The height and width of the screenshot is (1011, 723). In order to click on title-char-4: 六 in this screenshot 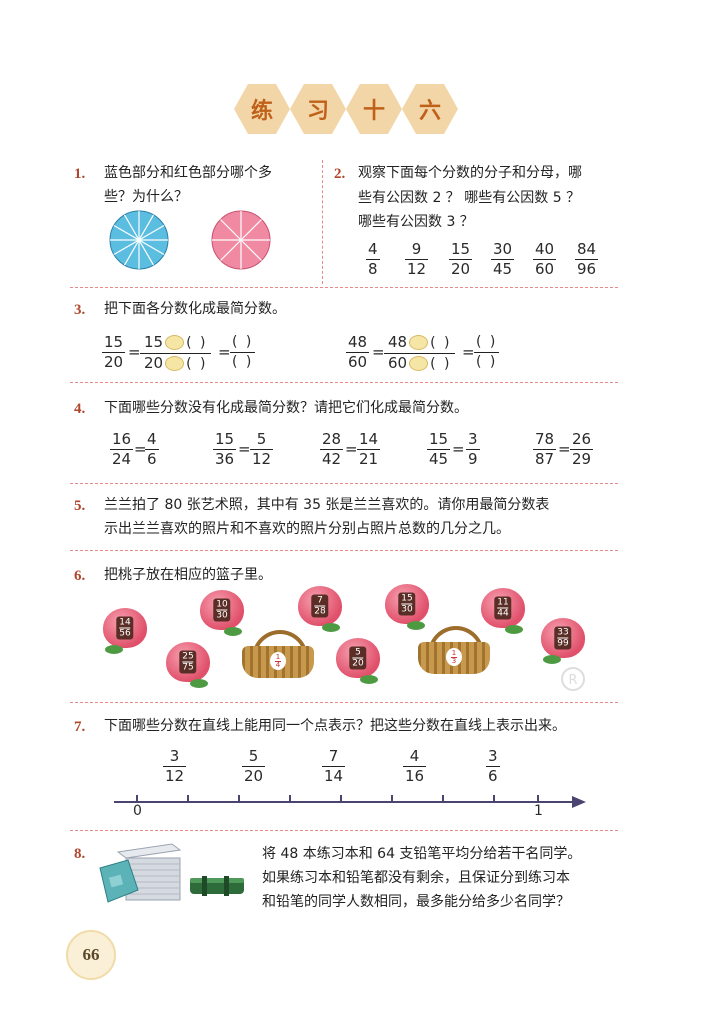, I will do `click(430, 109)`.